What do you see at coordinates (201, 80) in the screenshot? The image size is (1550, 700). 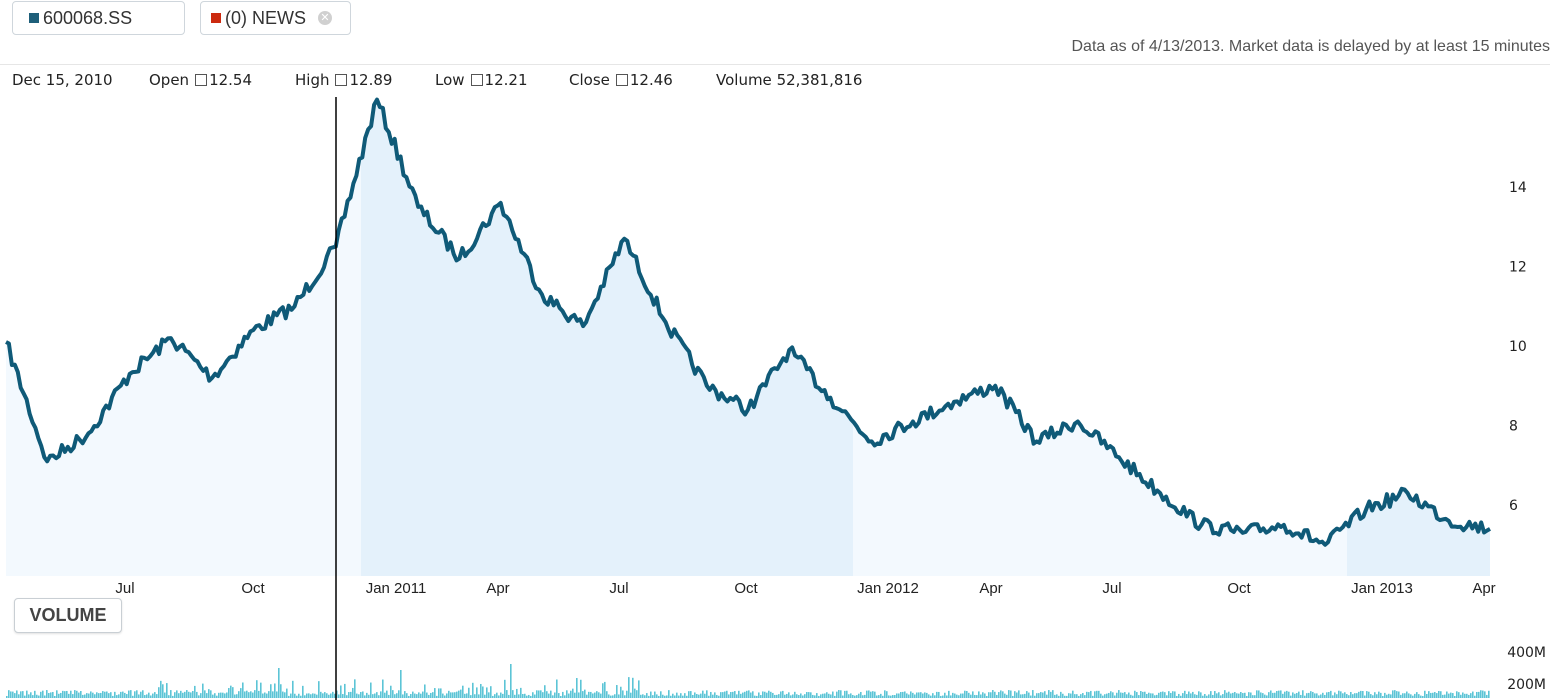 I see `open-checkbox` at bounding box center [201, 80].